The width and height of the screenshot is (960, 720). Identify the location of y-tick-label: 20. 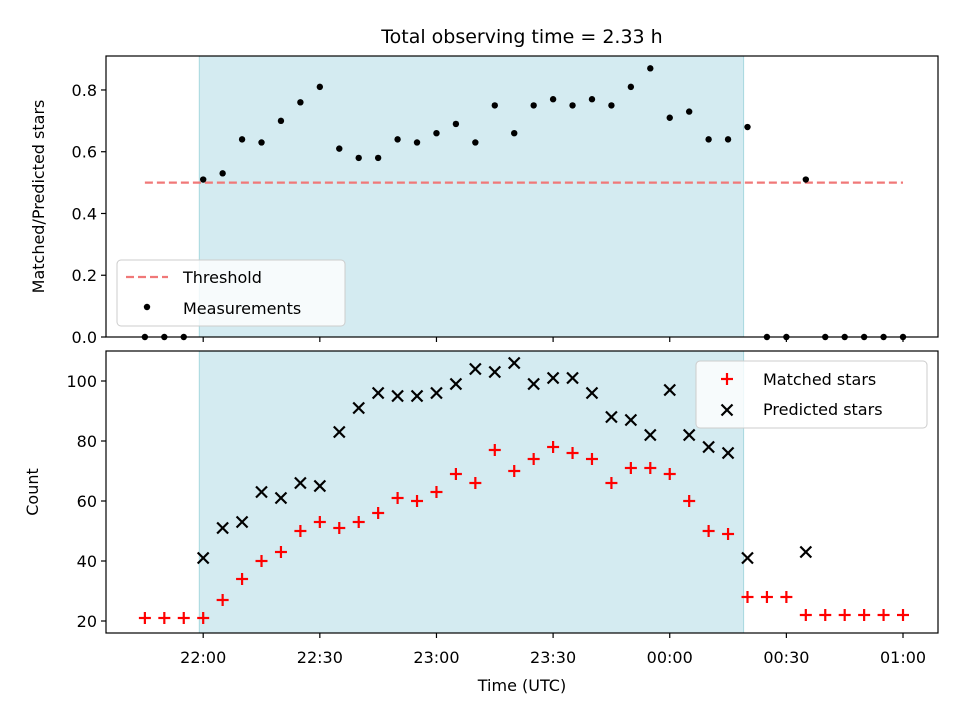
(87, 621).